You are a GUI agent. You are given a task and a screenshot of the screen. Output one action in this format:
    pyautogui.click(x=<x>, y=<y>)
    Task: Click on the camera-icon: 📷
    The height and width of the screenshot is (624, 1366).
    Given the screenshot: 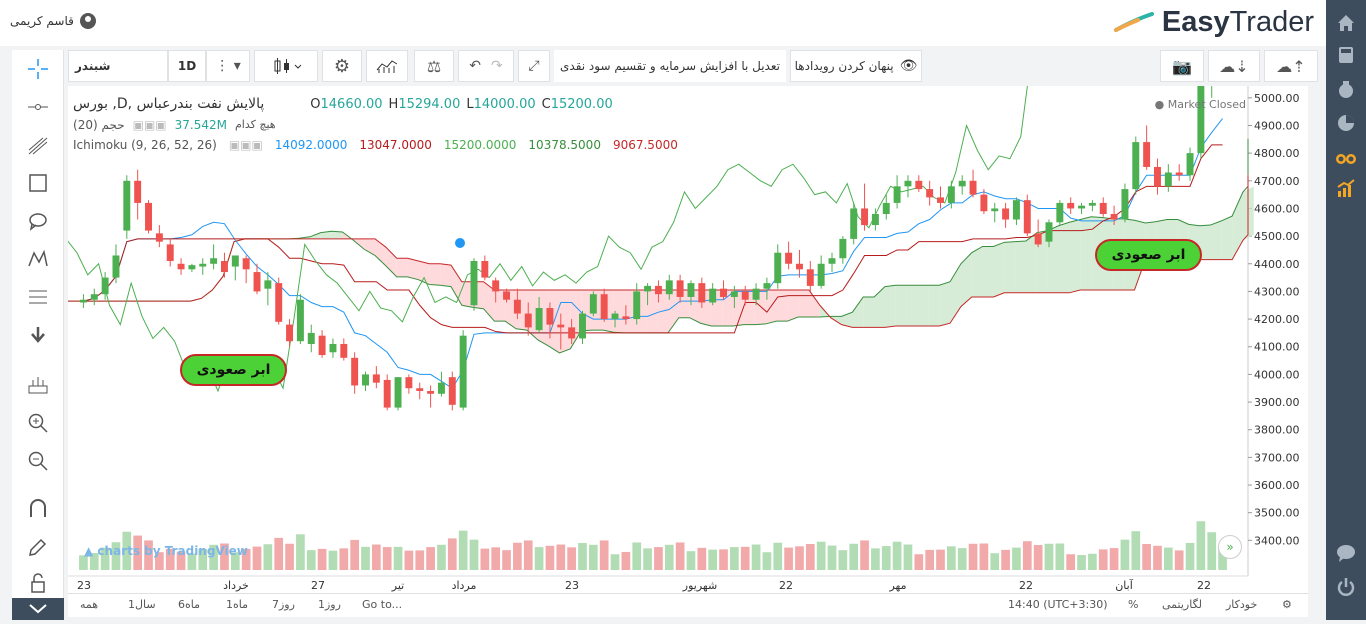 What is the action you would take?
    pyautogui.click(x=1182, y=66)
    